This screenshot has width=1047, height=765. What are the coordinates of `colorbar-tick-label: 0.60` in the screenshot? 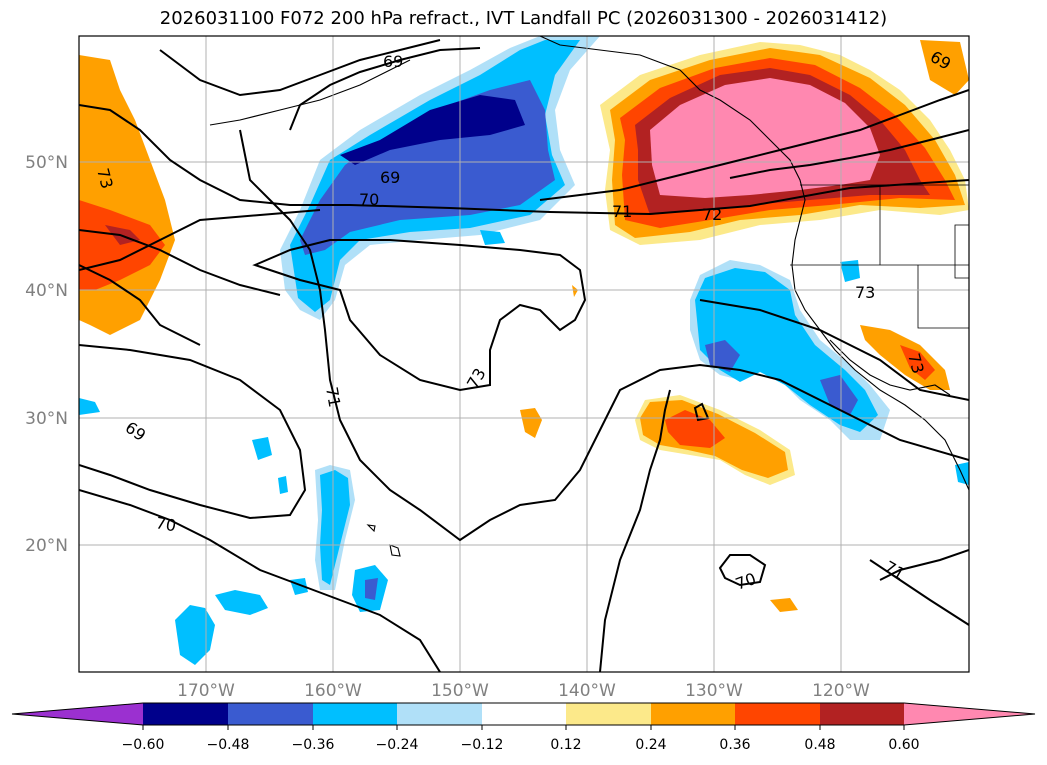 It's located at (903, 745).